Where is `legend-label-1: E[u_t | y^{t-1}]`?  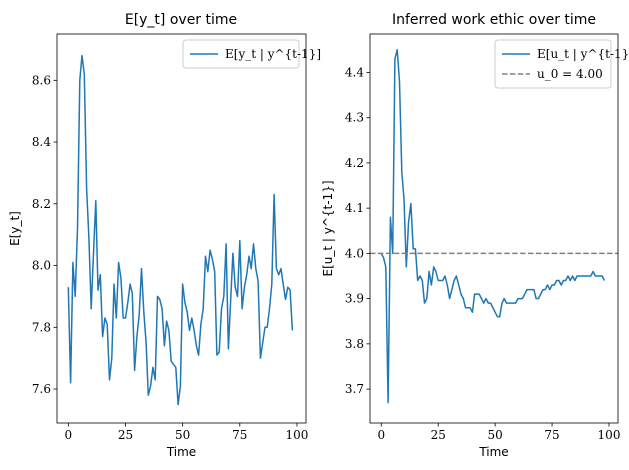
legend-label-1: E[u_t | y^{t-1}] is located at coordinates (583, 54).